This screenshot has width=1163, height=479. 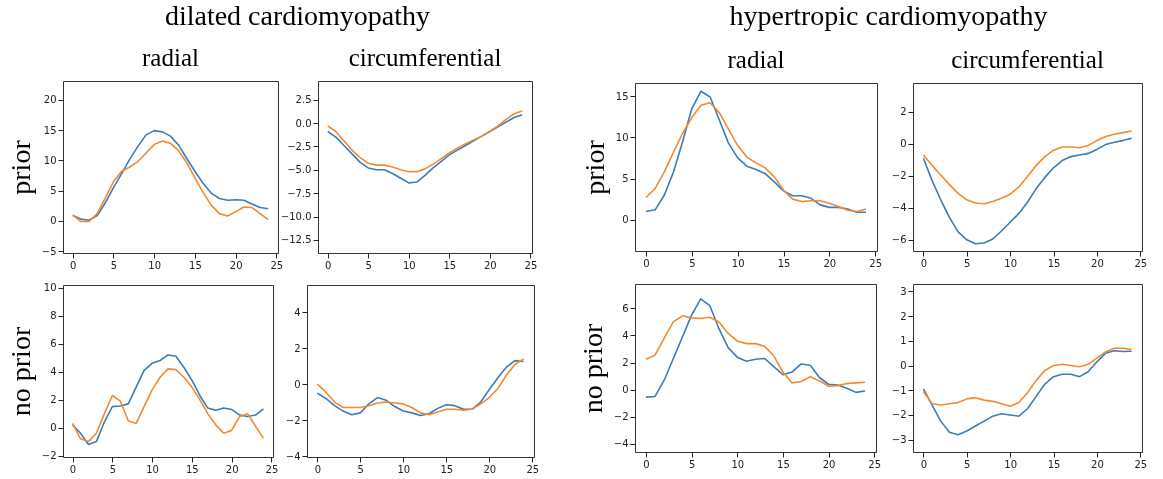 What do you see at coordinates (296, 217) in the screenshot?
I see `y-tick-label: −10.0` at bounding box center [296, 217].